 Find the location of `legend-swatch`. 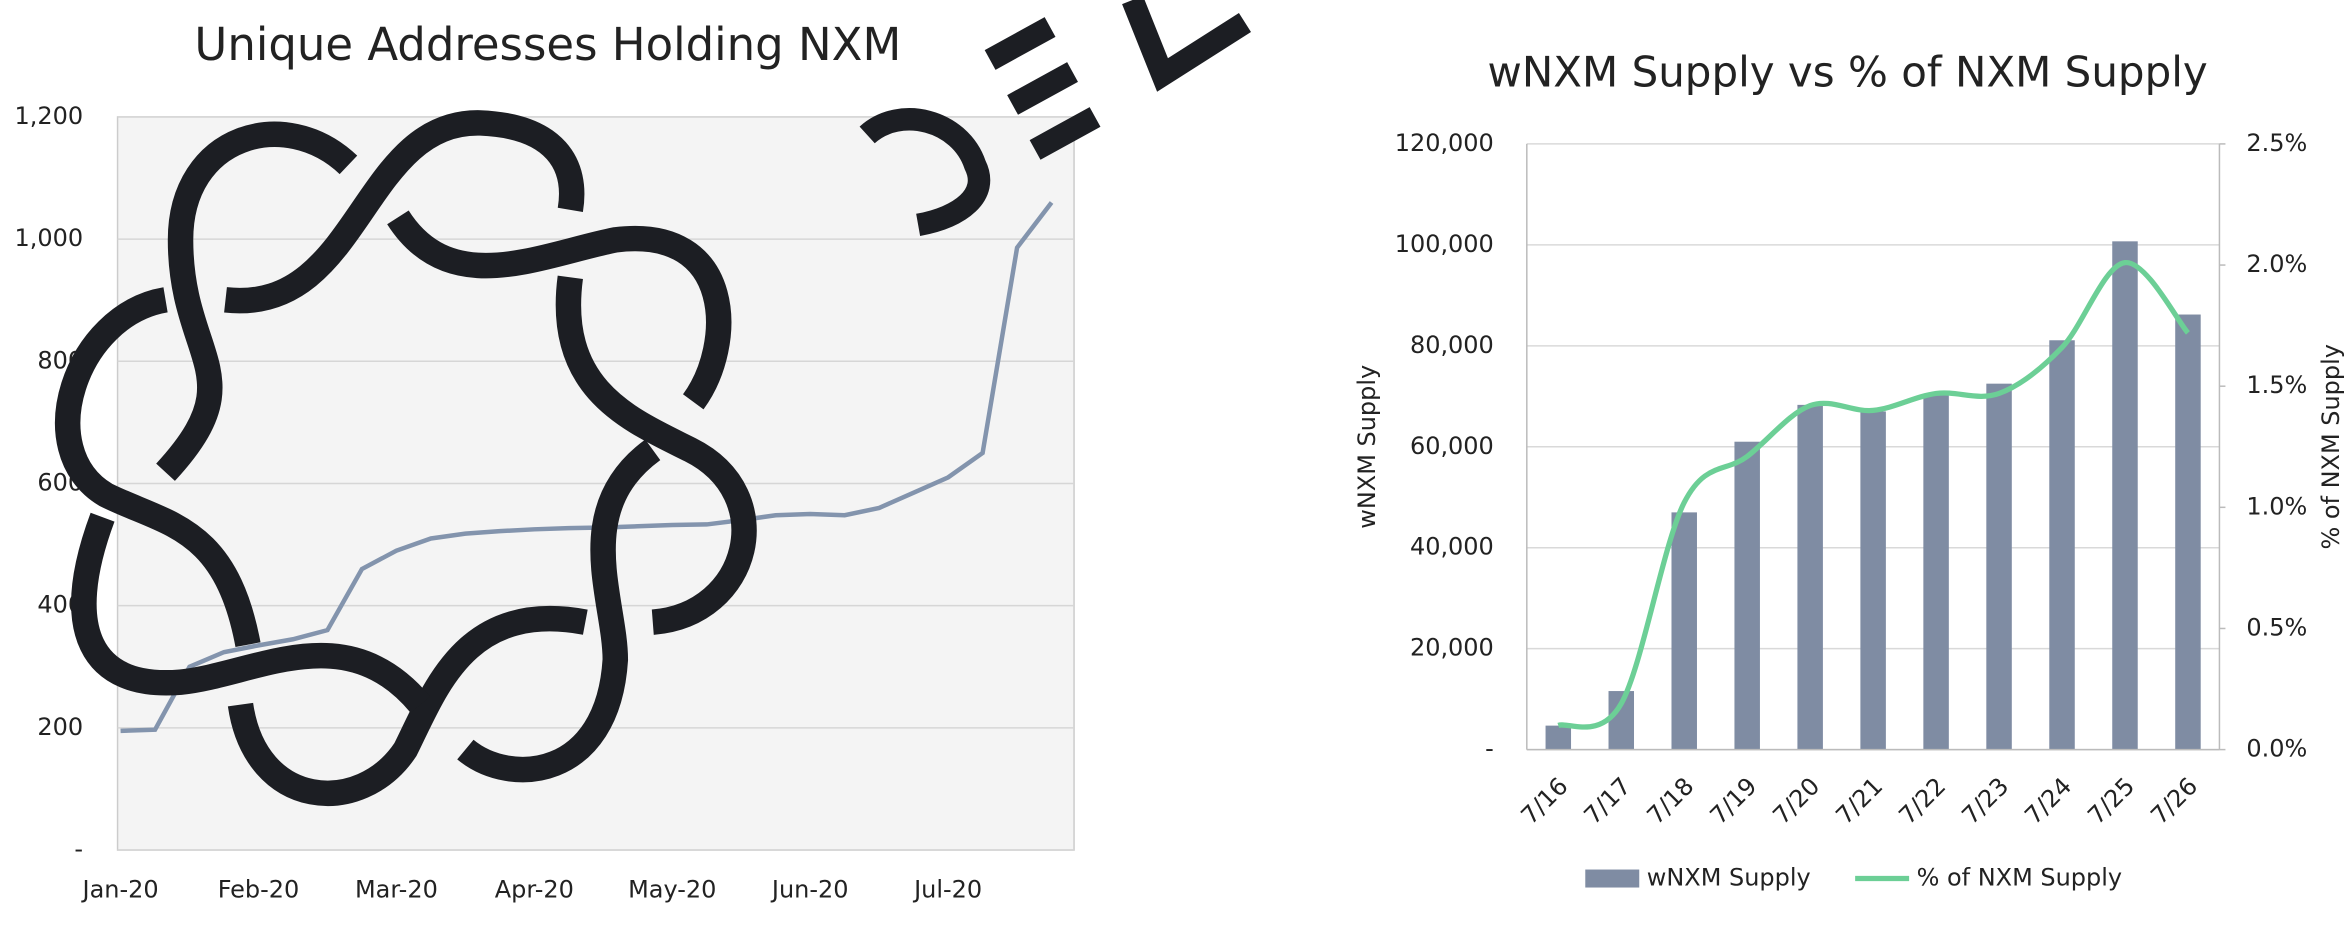

legend-swatch is located at coordinates (1612, 878).